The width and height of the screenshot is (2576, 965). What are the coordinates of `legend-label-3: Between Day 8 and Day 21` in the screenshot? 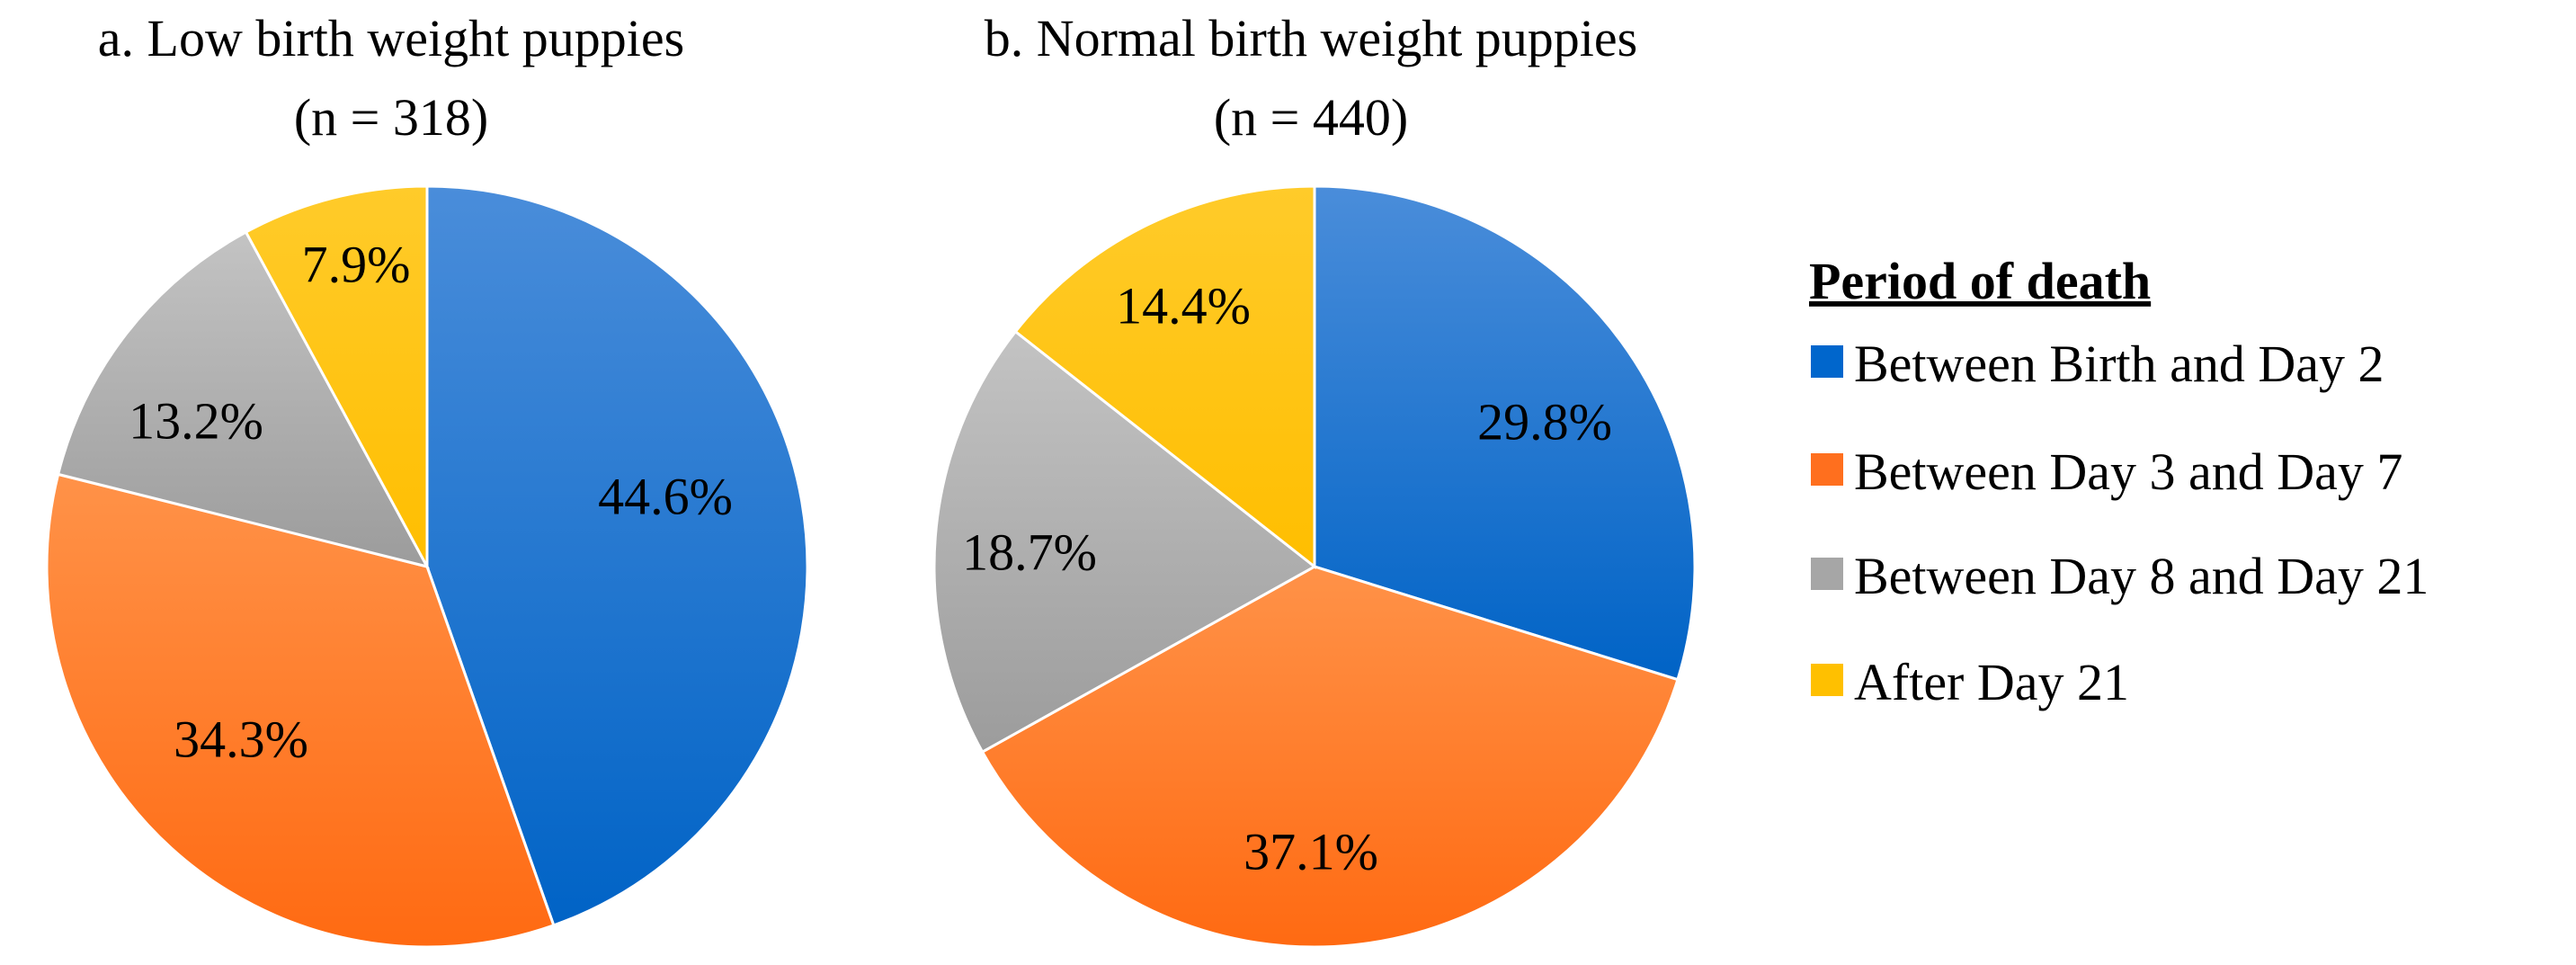 It's located at (2141, 576).